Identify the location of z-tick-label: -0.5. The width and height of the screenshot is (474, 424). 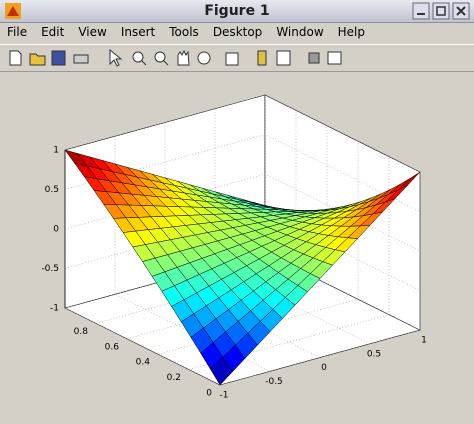
(50, 269).